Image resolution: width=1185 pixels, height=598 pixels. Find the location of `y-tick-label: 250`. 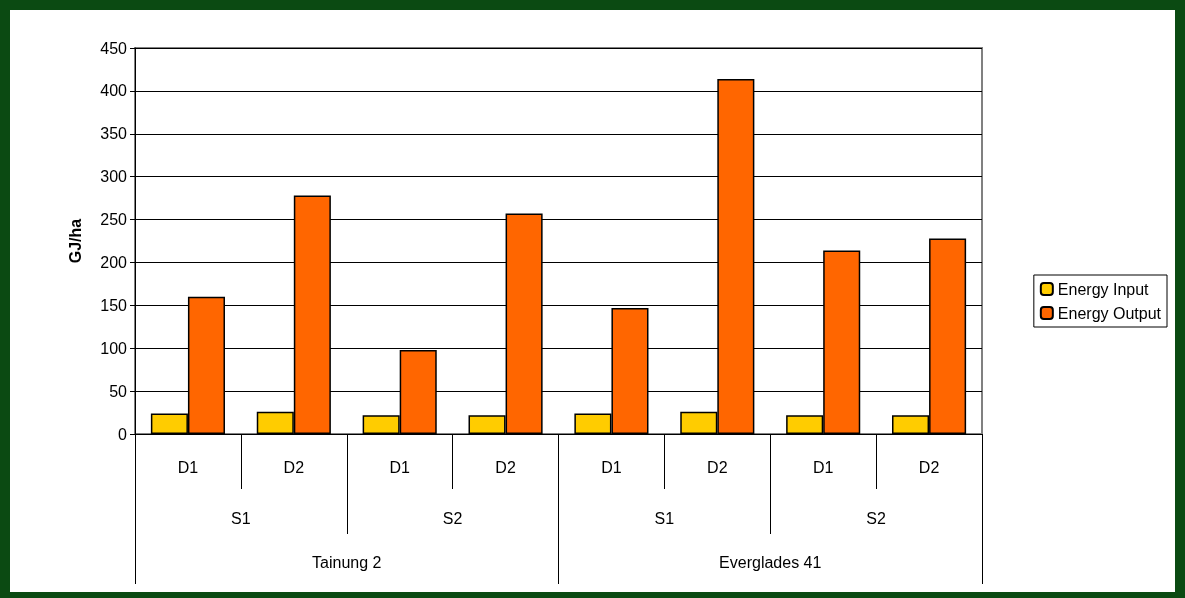

y-tick-label: 250 is located at coordinates (114, 220).